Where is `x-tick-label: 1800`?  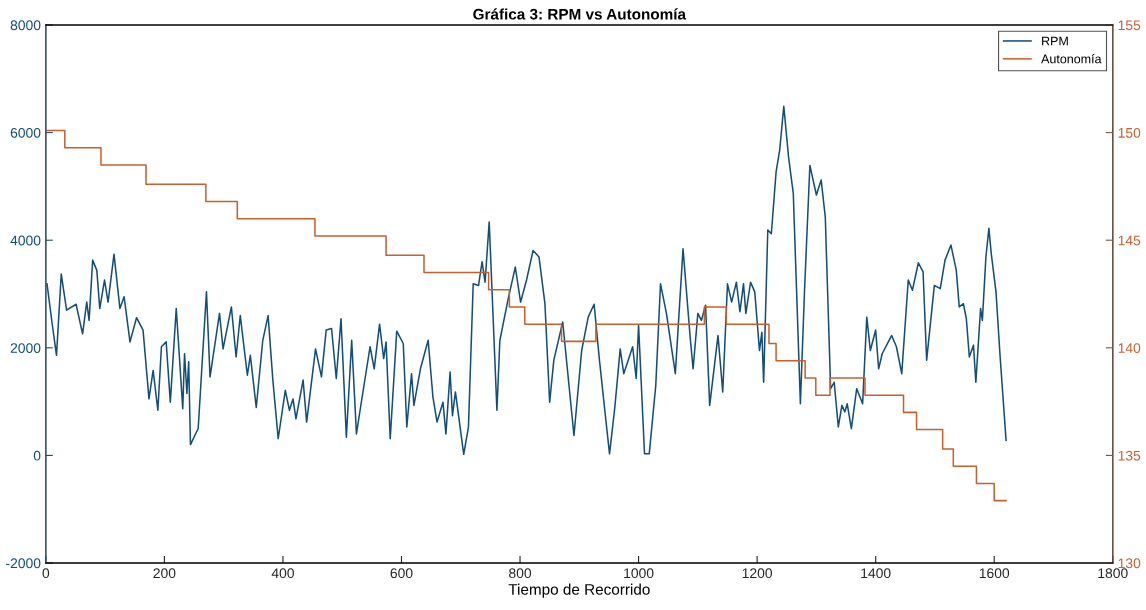
x-tick-label: 1800 is located at coordinates (1113, 573).